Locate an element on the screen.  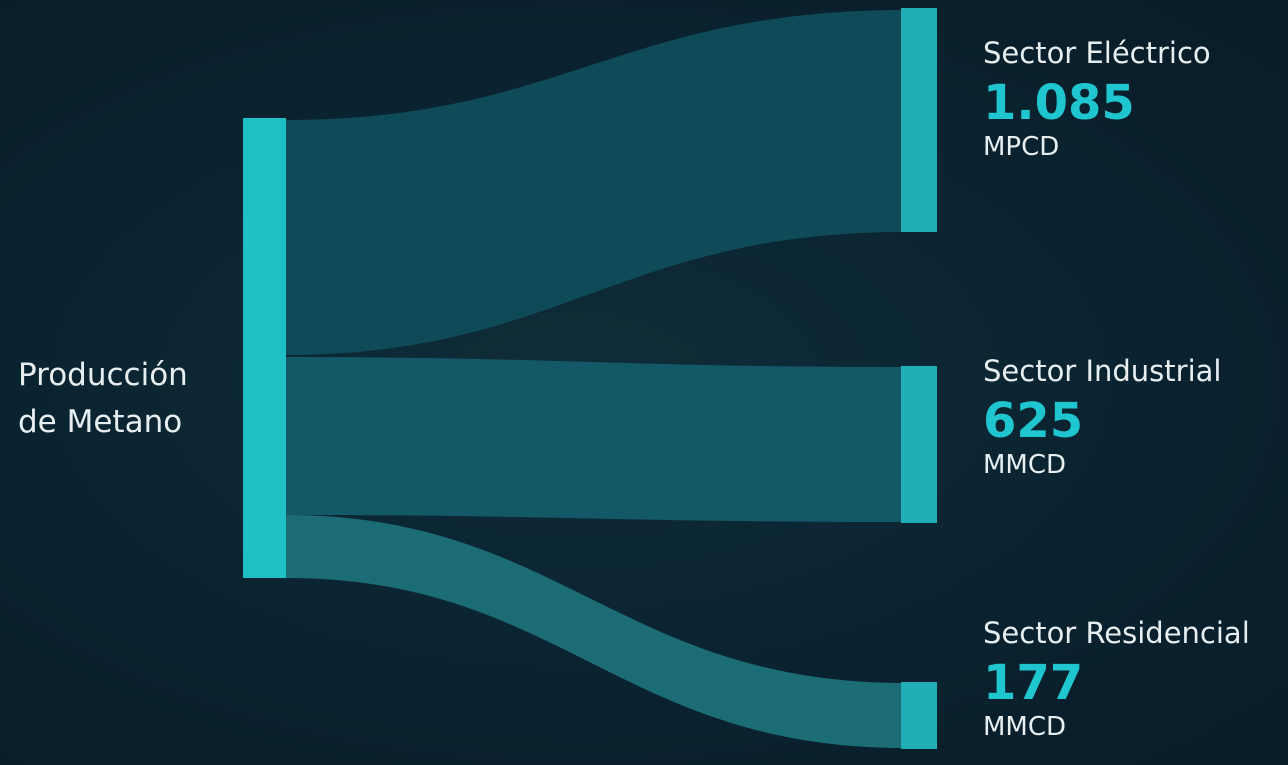
target-electrico: Sector Eléctrico 1.085 MPCD is located at coordinates (1133, 99).